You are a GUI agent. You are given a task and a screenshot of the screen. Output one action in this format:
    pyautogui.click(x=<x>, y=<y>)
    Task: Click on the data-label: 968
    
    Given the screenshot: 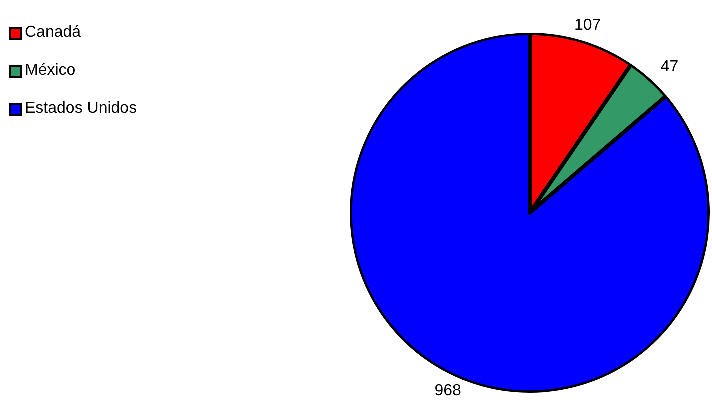 What is the action you would take?
    pyautogui.click(x=448, y=391)
    